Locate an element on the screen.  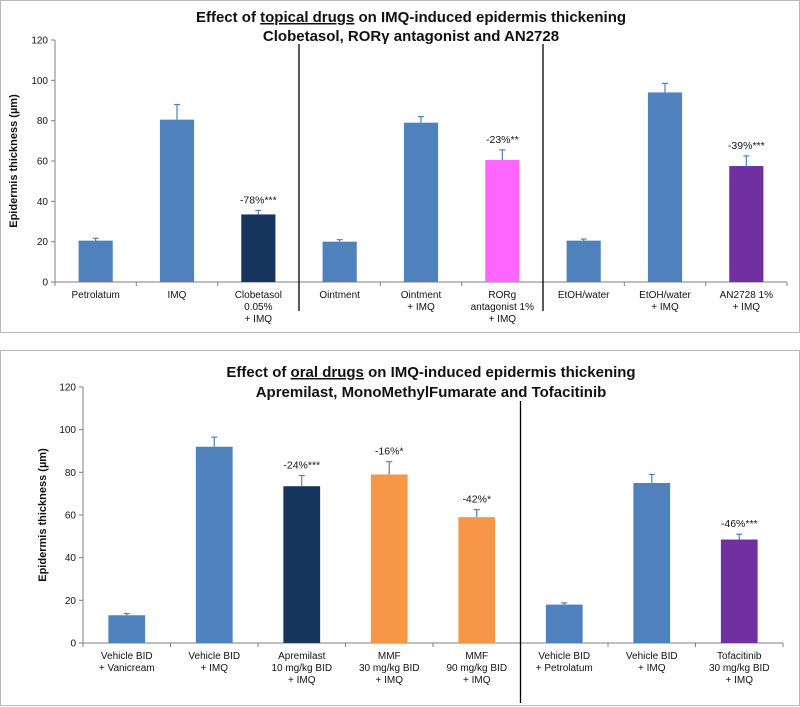
x-category-label: 90 mg/kg BID is located at coordinates (476, 668).